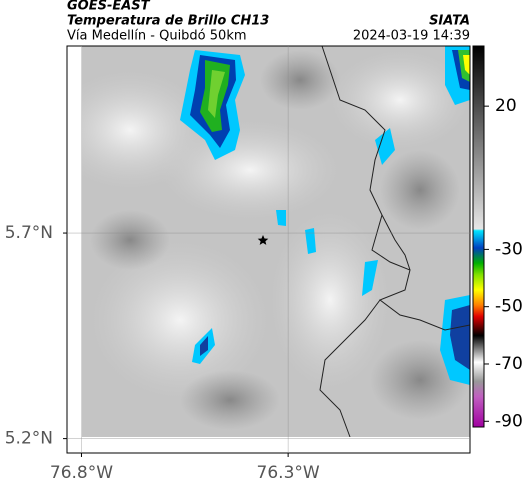 Image resolution: width=526 pixels, height=491 pixels. What do you see at coordinates (506, 106) in the screenshot?
I see `colorbar-tick-label: 20` at bounding box center [506, 106].